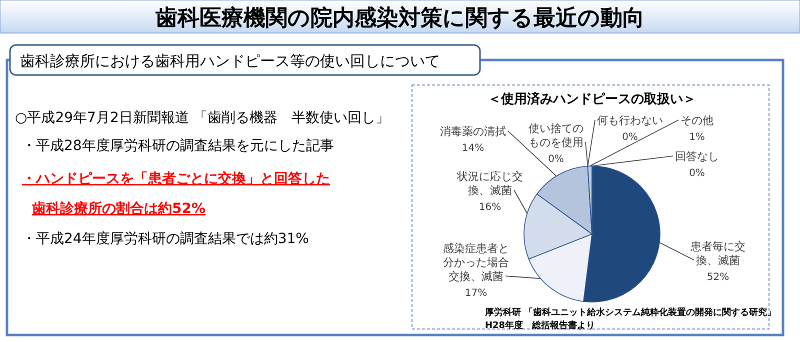 This screenshot has width=800, height=342. What do you see at coordinates (630, 312) in the screenshot?
I see `text: 厚労科研 「歯科ユニット給水システム純粋化装置の開発に関する研究」` at bounding box center [630, 312].